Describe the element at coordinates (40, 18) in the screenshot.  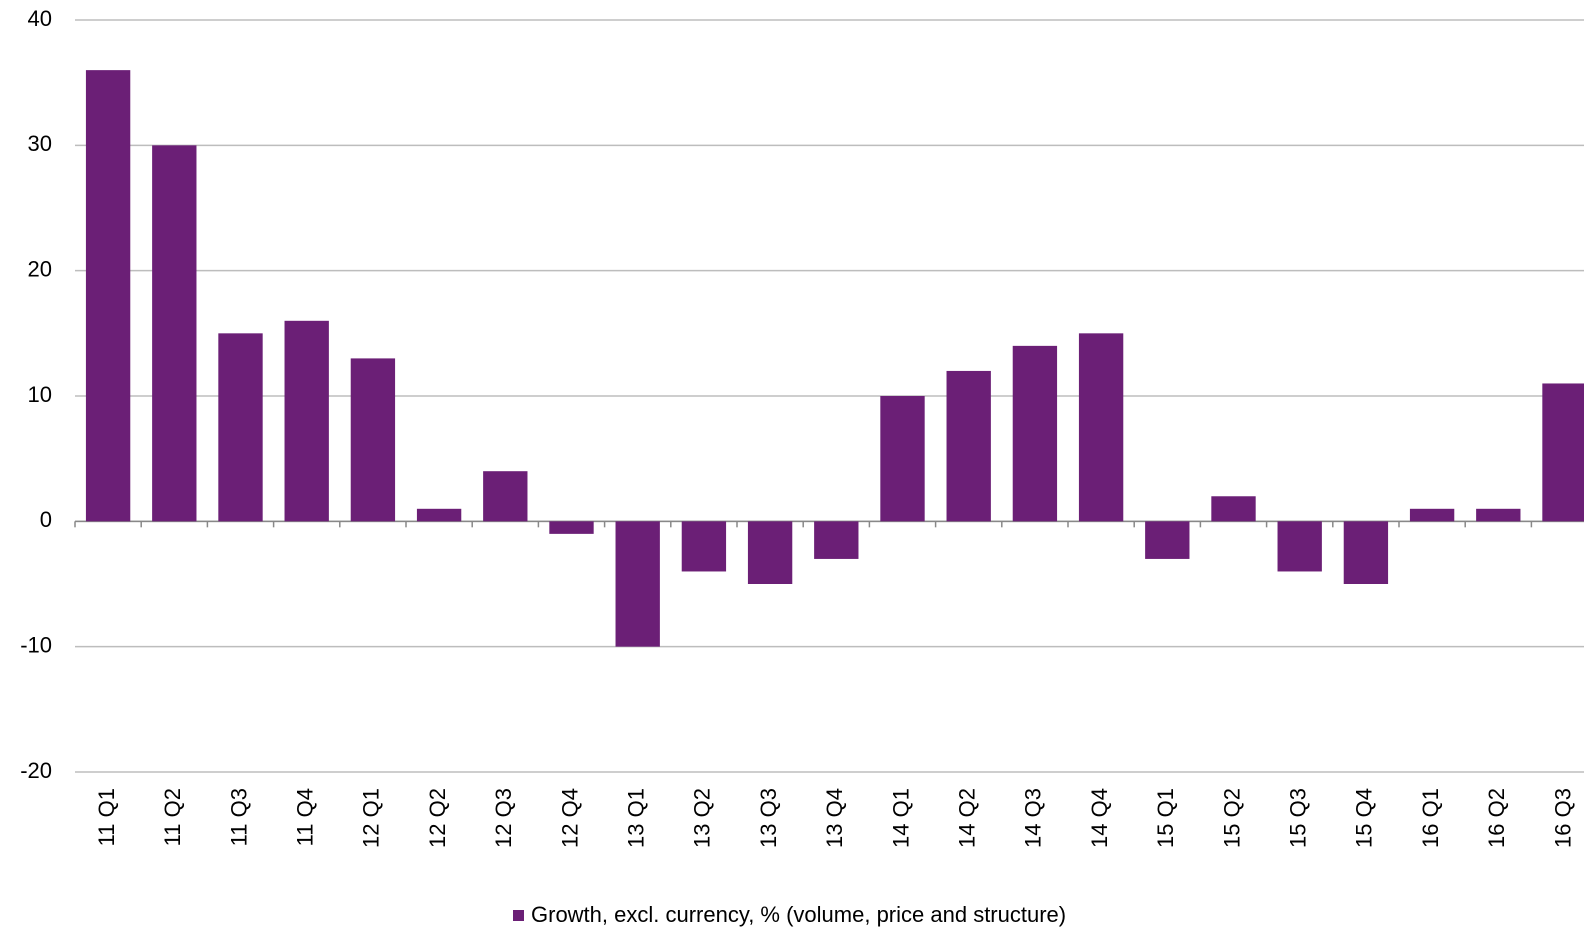
I see `y-tick-label: 40` at that location.